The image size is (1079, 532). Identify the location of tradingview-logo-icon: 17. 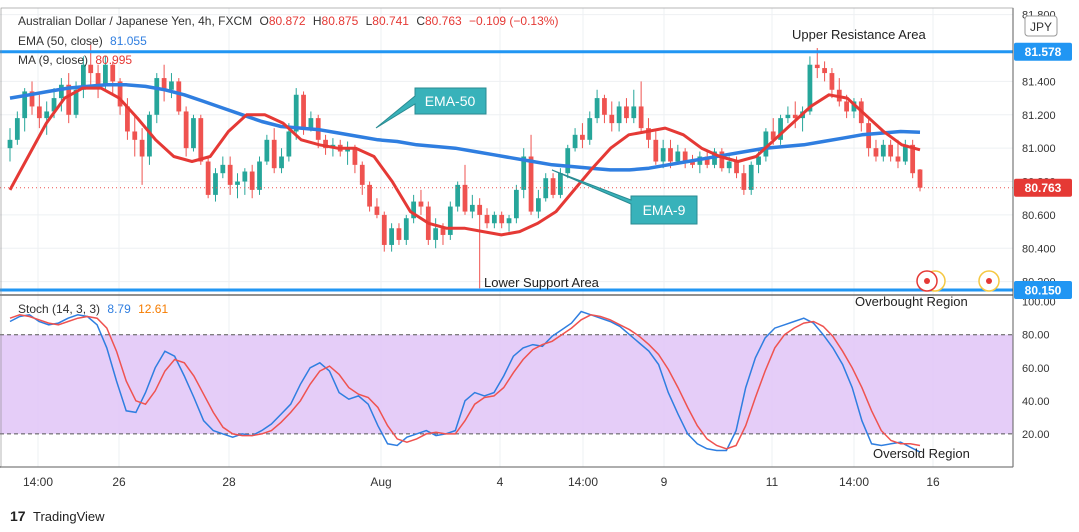
(18, 516).